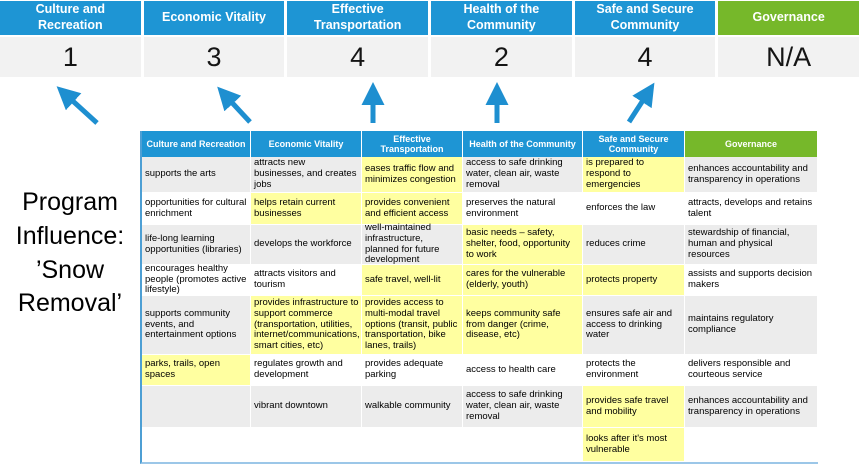  What do you see at coordinates (501, 18) in the screenshot?
I see `scoreboard-header-health-of-the-community: Health of the Community` at bounding box center [501, 18].